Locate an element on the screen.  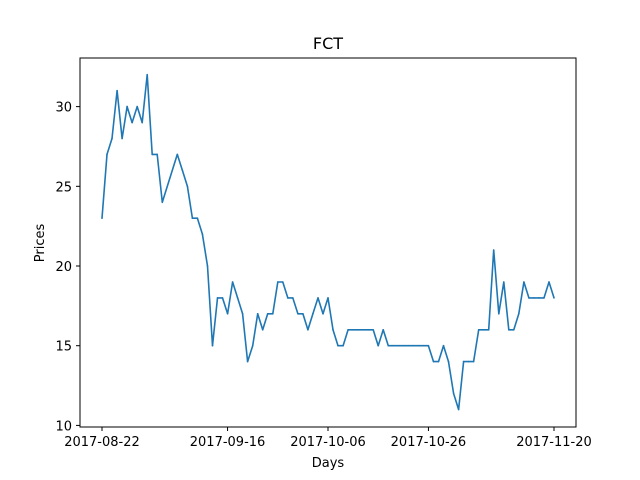
y-tick-label: 30 is located at coordinates (63, 108).